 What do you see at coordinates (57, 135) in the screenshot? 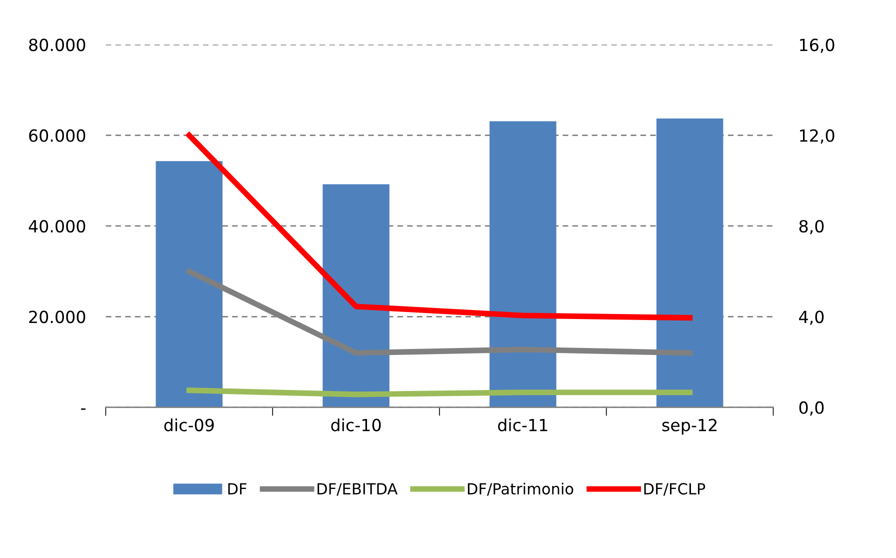
I see `y-tick-label: 60.000` at bounding box center [57, 135].